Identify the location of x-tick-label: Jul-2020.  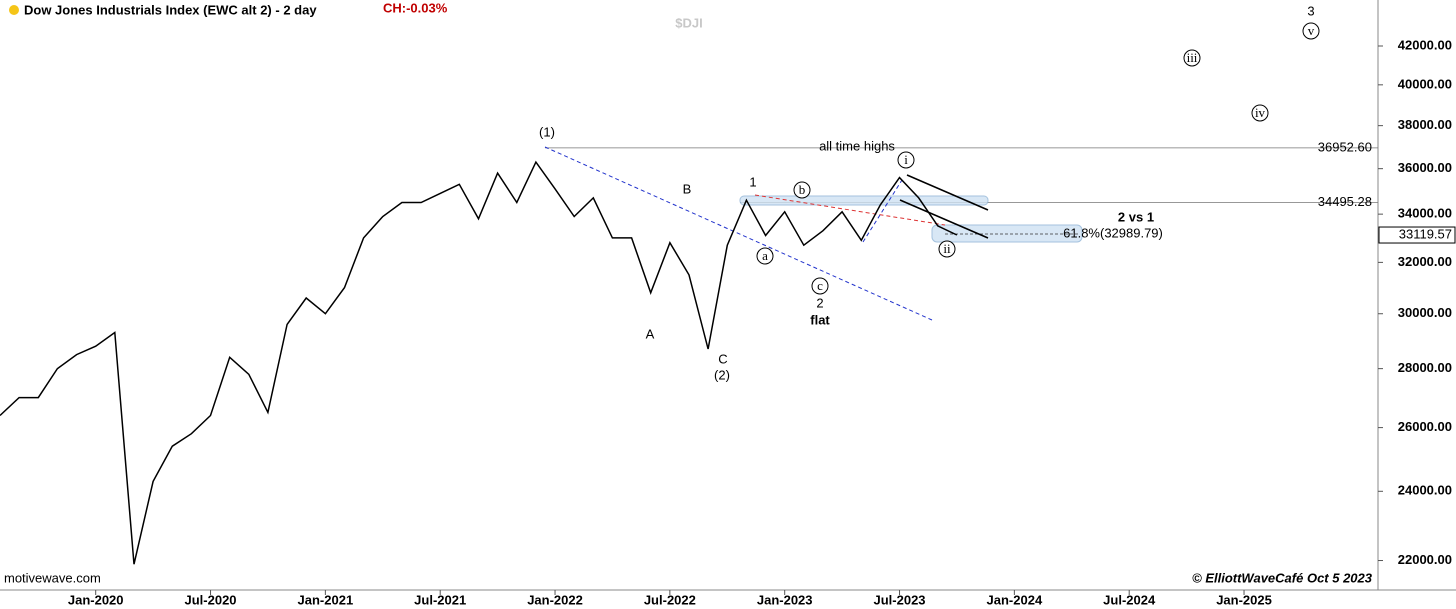
(211, 599).